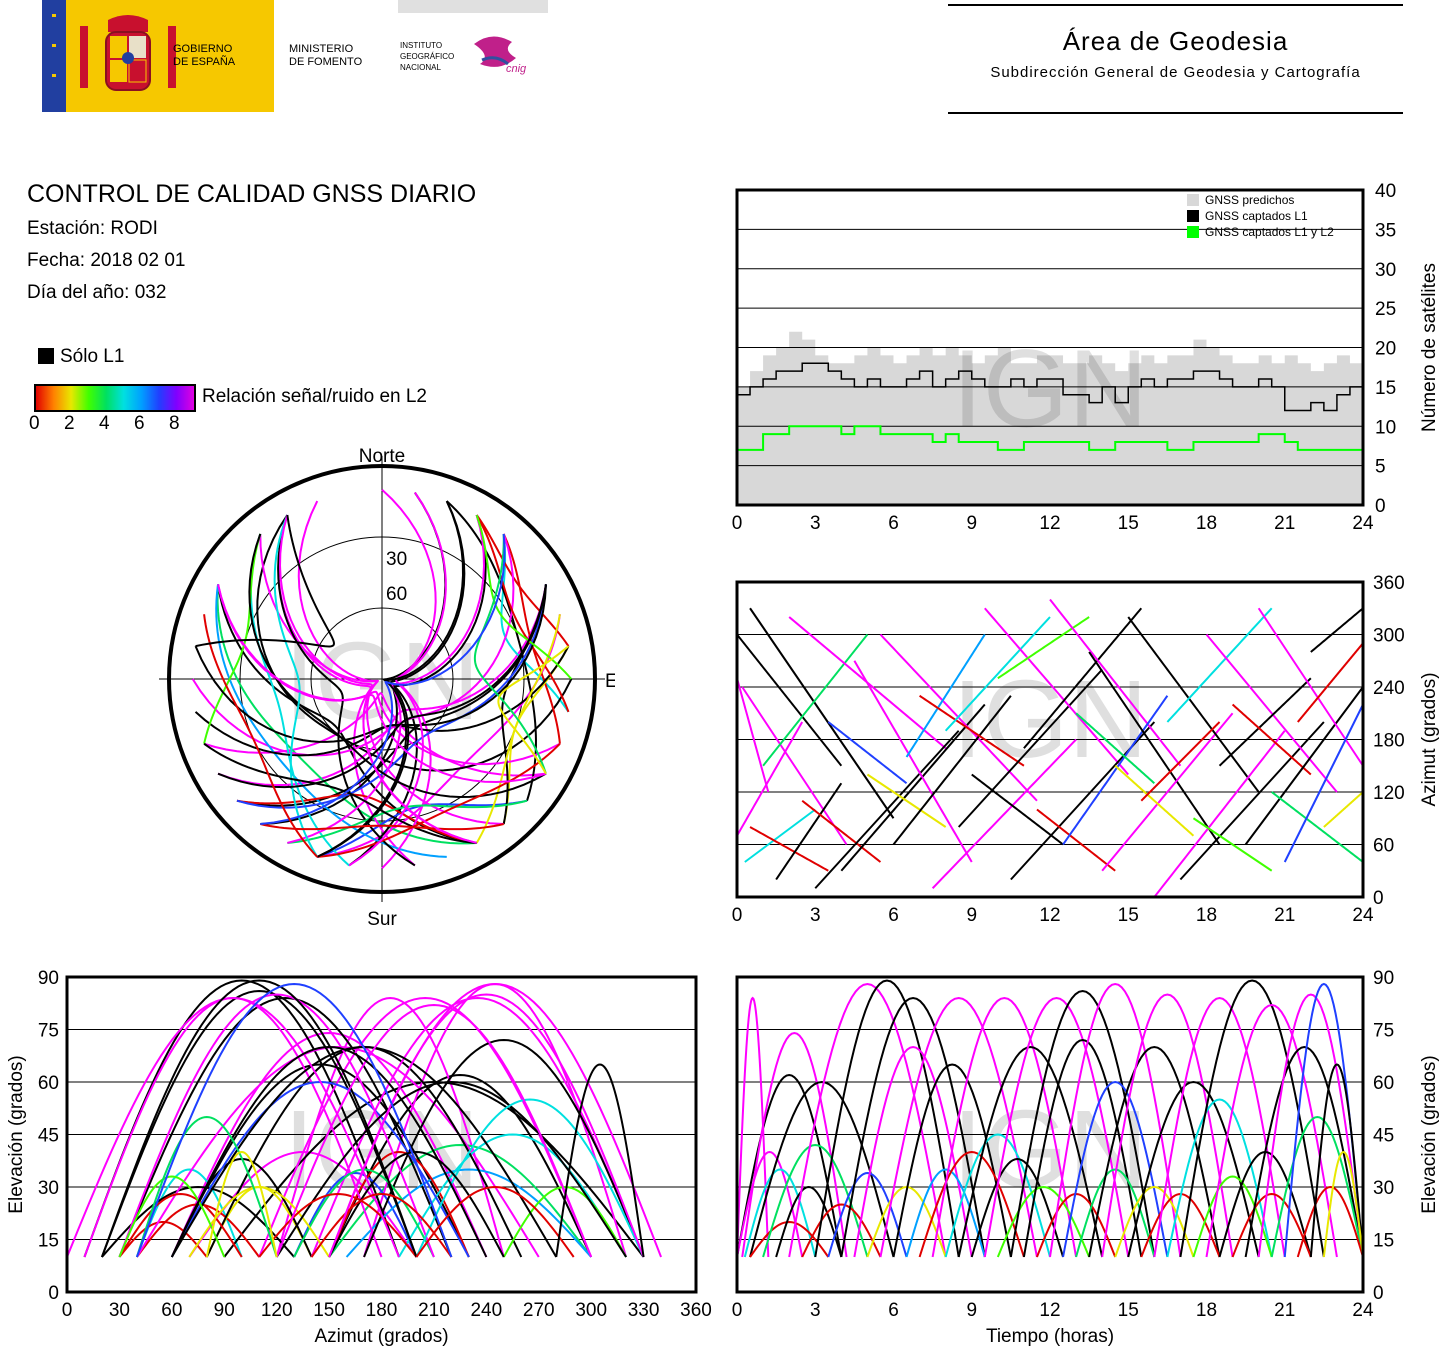 The height and width of the screenshot is (1350, 1445). Describe the element at coordinates (696, 1310) in the screenshot. I see `x-tick-label: 360` at that location.